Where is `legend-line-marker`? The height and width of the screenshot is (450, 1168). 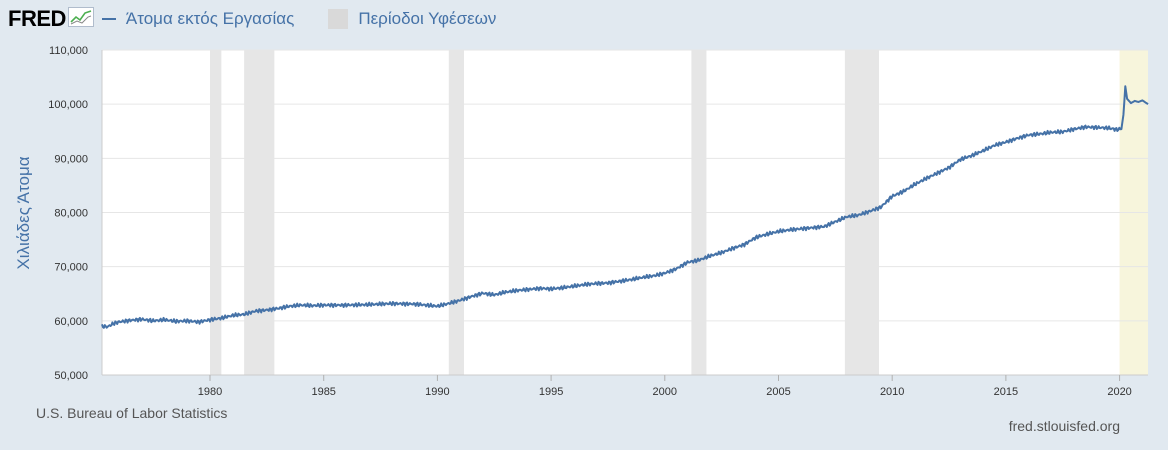 legend-line-marker is located at coordinates (108, 19).